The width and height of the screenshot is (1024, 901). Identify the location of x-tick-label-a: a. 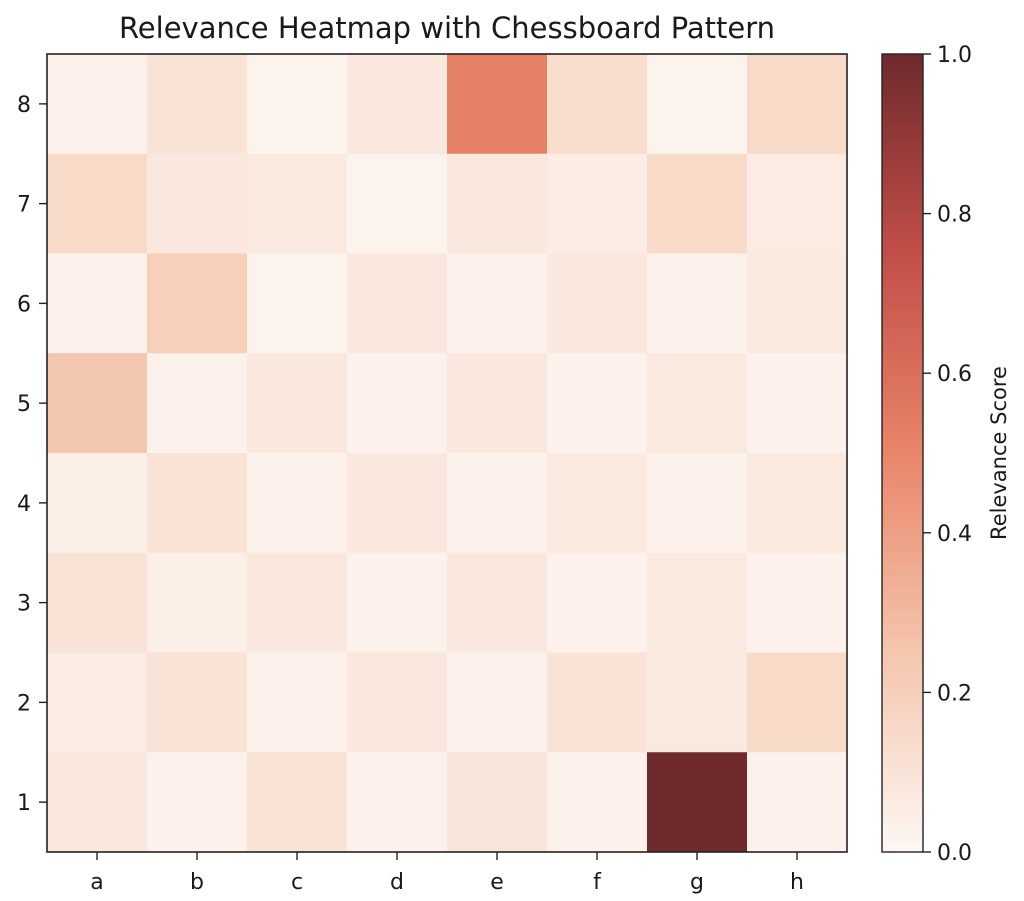
(96, 882).